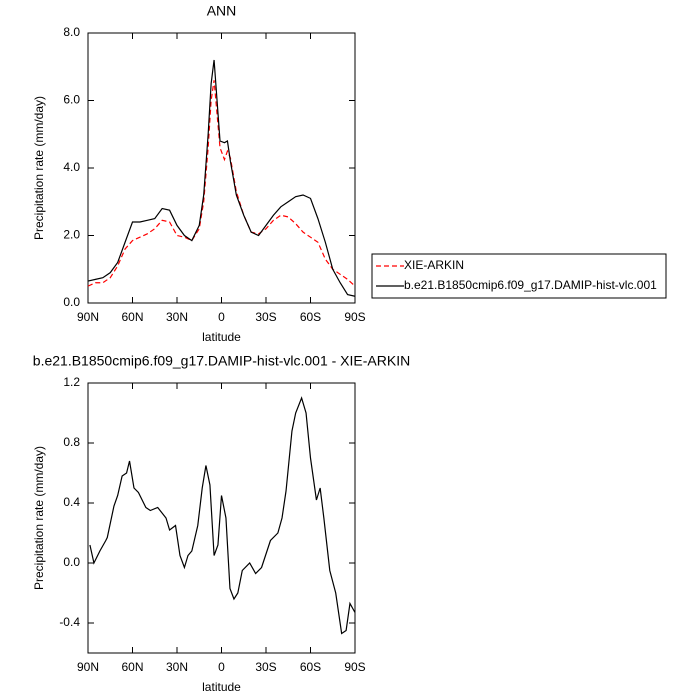 The image size is (700, 700). What do you see at coordinates (71, 235) in the screenshot?
I see `y-tick-label: 2.0` at bounding box center [71, 235].